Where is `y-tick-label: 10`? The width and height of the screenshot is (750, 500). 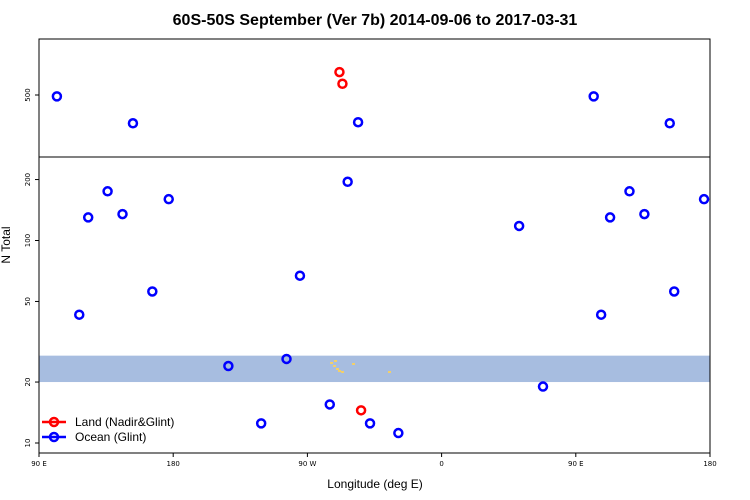
y-tick-label: 10 is located at coordinates (28, 443).